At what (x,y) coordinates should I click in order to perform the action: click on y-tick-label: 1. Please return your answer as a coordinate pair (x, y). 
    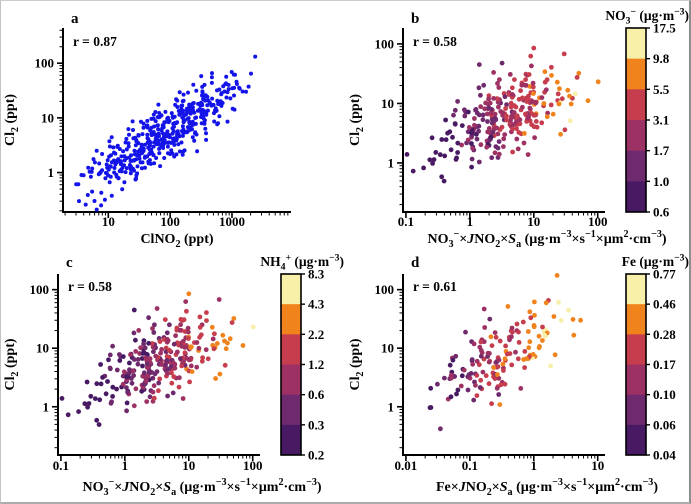
    Looking at the image, I should click on (46, 406).